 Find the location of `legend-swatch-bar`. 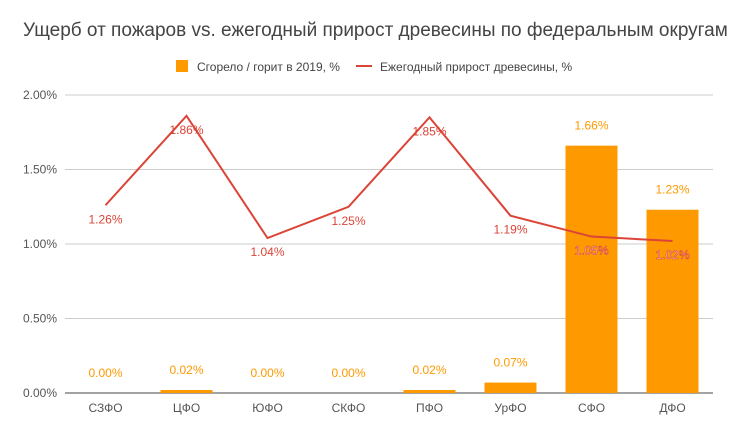

legend-swatch-bar is located at coordinates (182, 66).